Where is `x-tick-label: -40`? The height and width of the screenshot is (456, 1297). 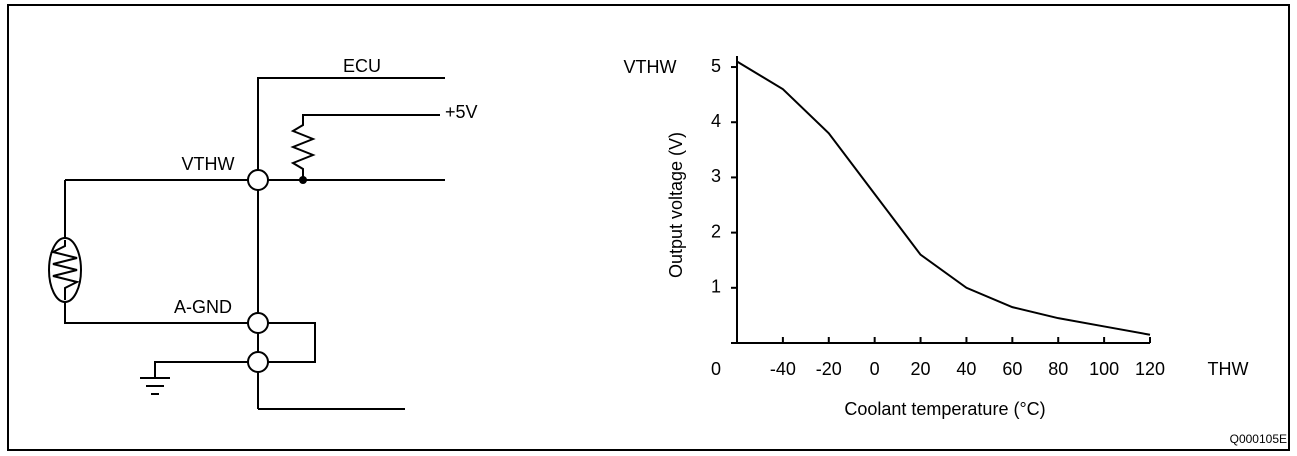 x-tick-label: -40 is located at coordinates (783, 369).